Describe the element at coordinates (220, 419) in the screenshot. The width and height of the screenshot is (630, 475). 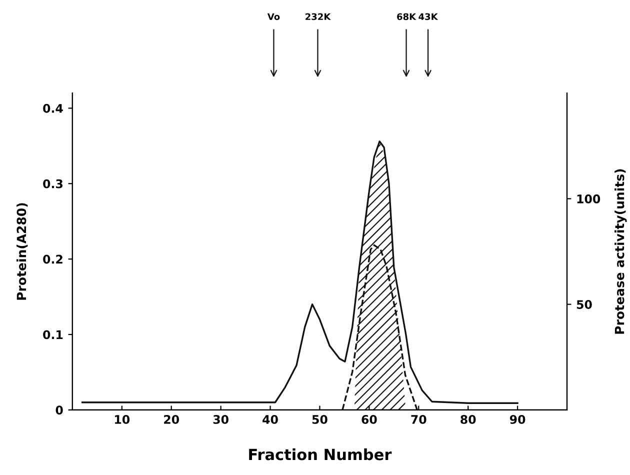
I see `x-tick-label: 30` at that location.